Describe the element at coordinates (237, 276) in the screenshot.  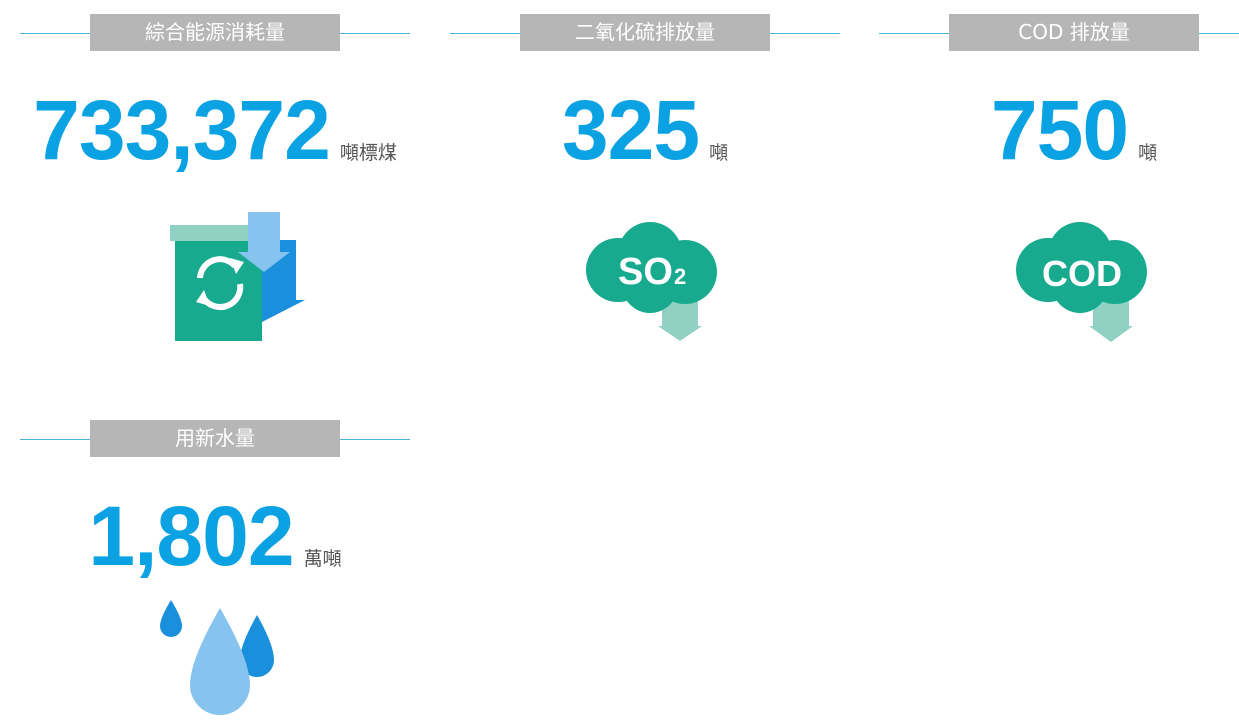
I see `energy-icon` at that location.